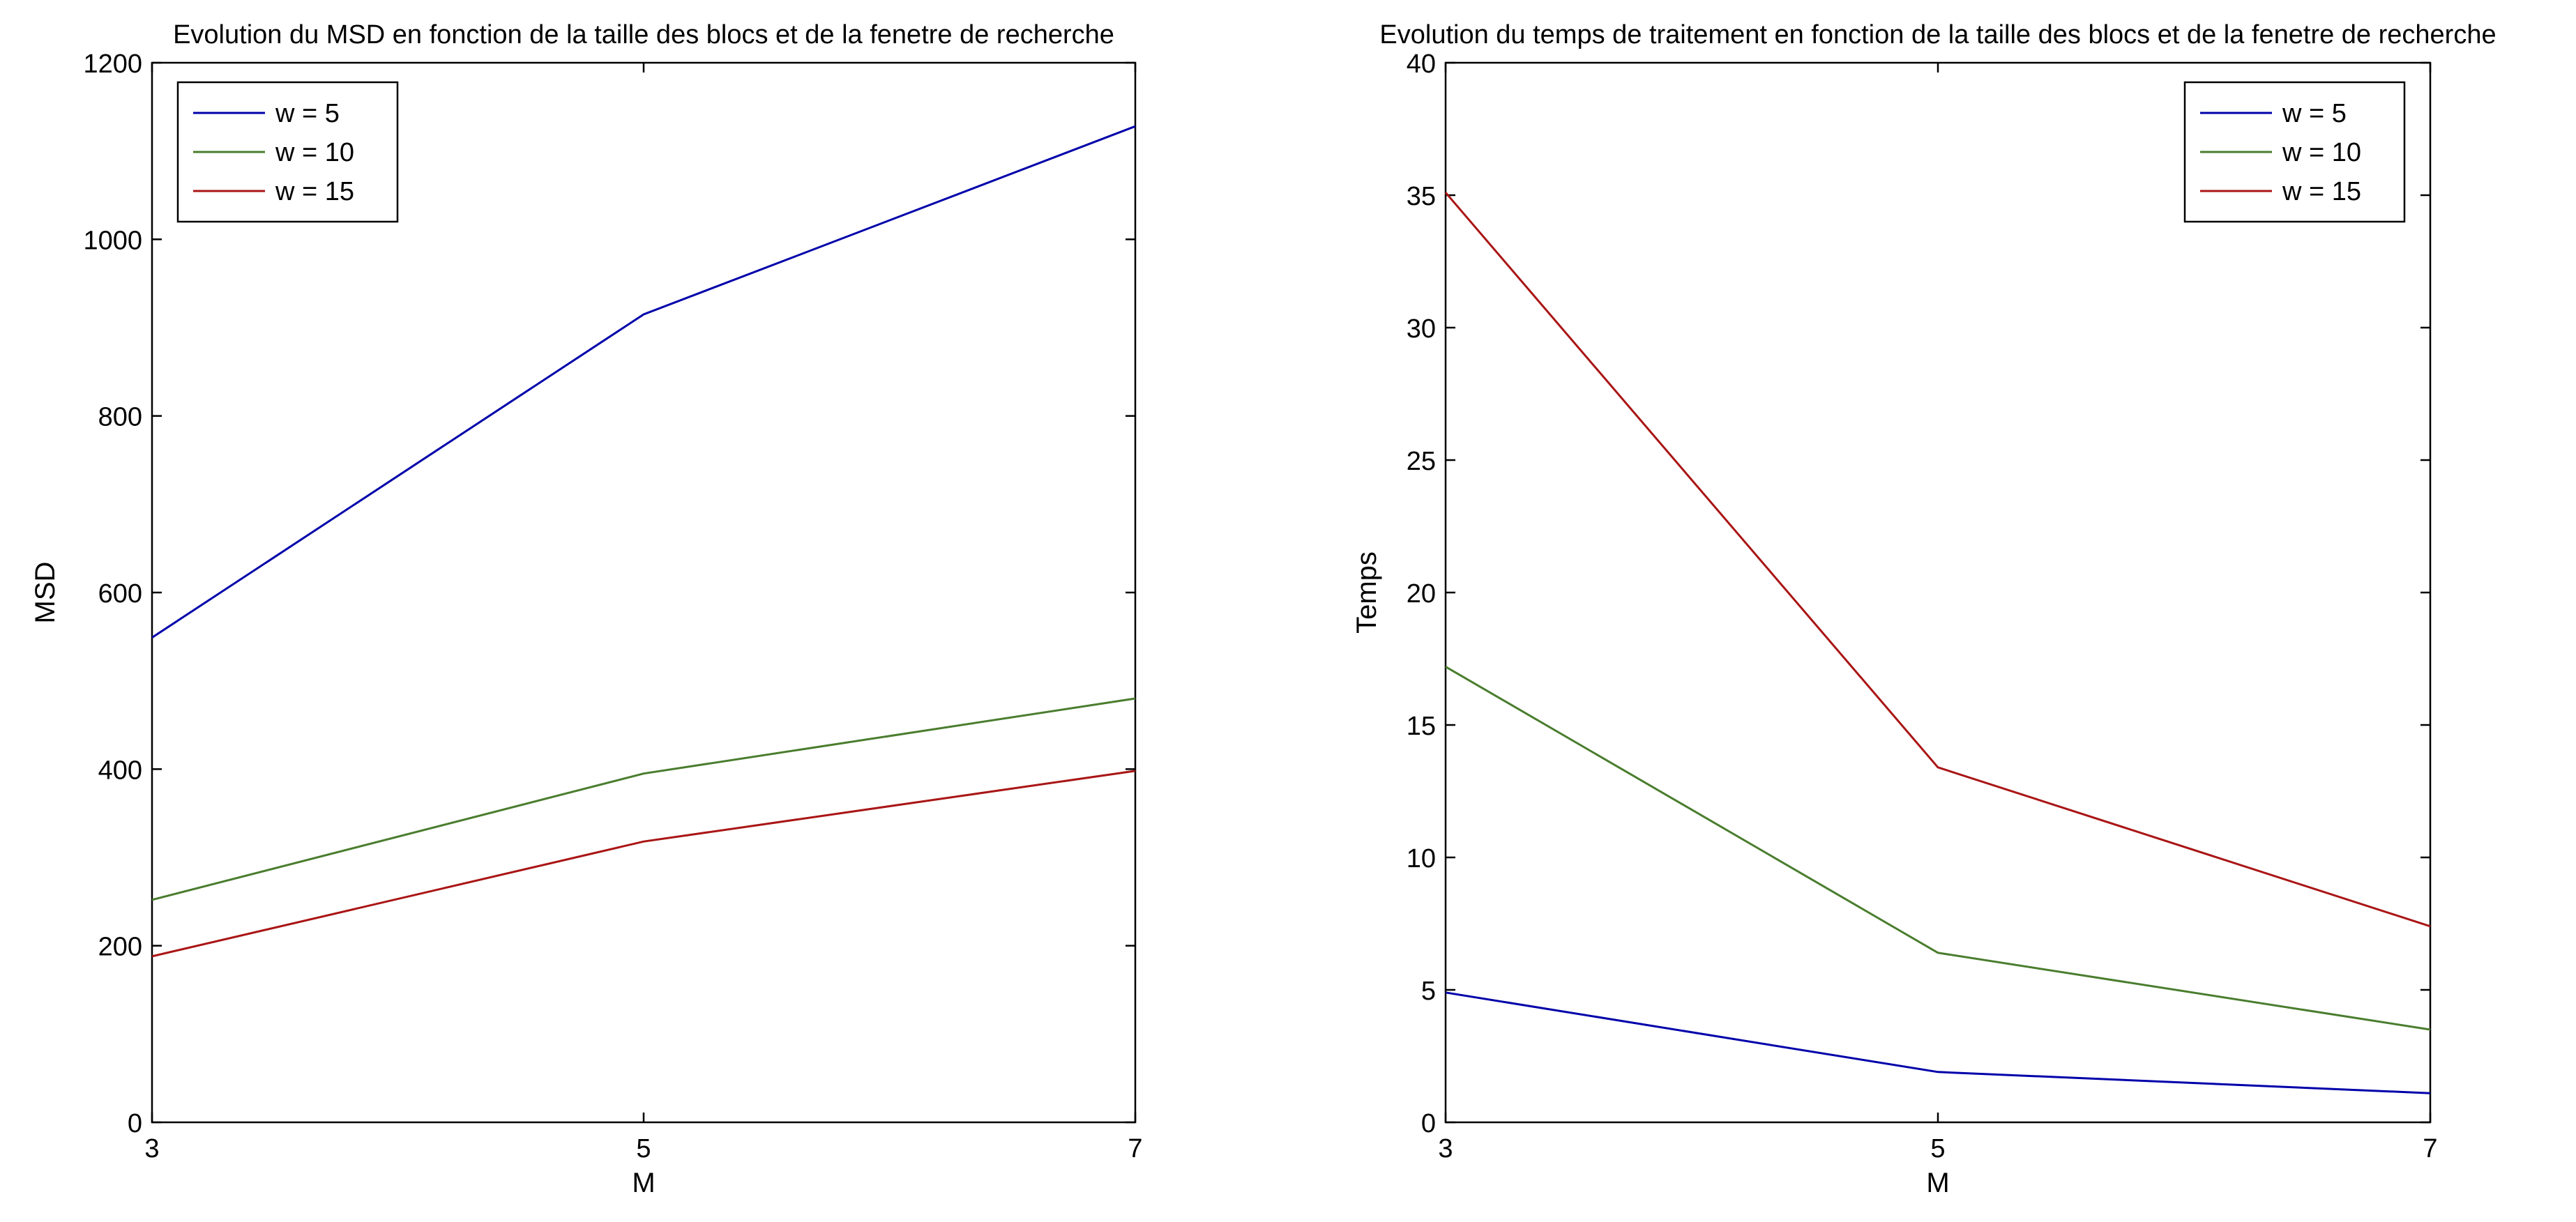  Describe the element at coordinates (643, 864) in the screenshot. I see `series-line-w15` at that location.